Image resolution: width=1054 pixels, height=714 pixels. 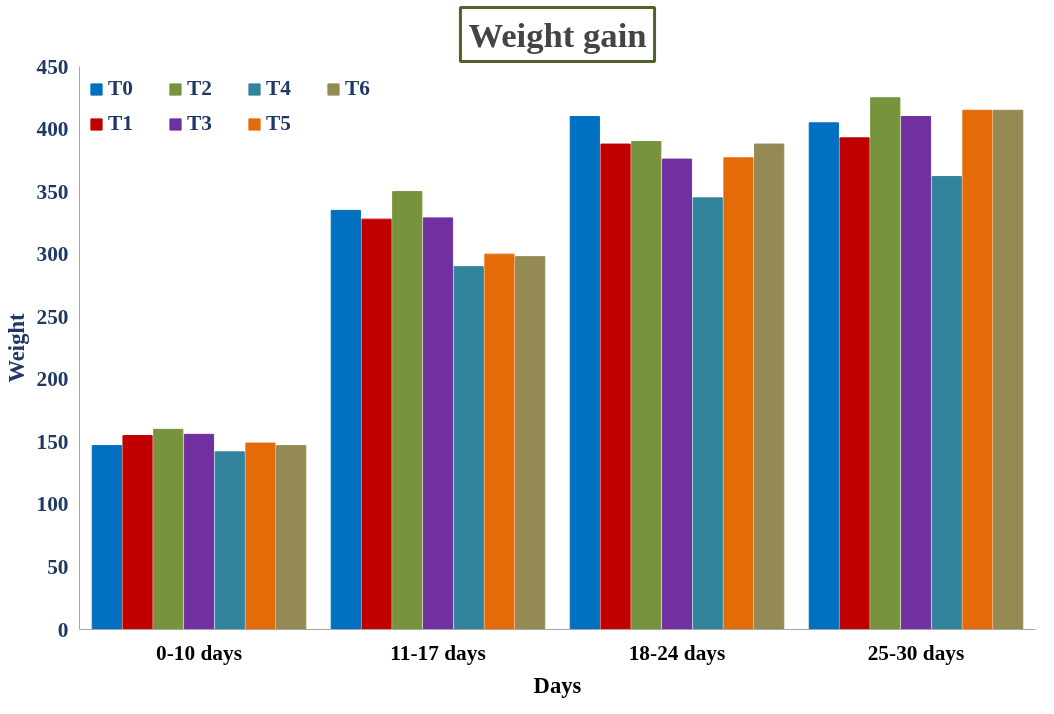 I want to click on x-tick-label: 18-24 days, so click(x=677, y=652).